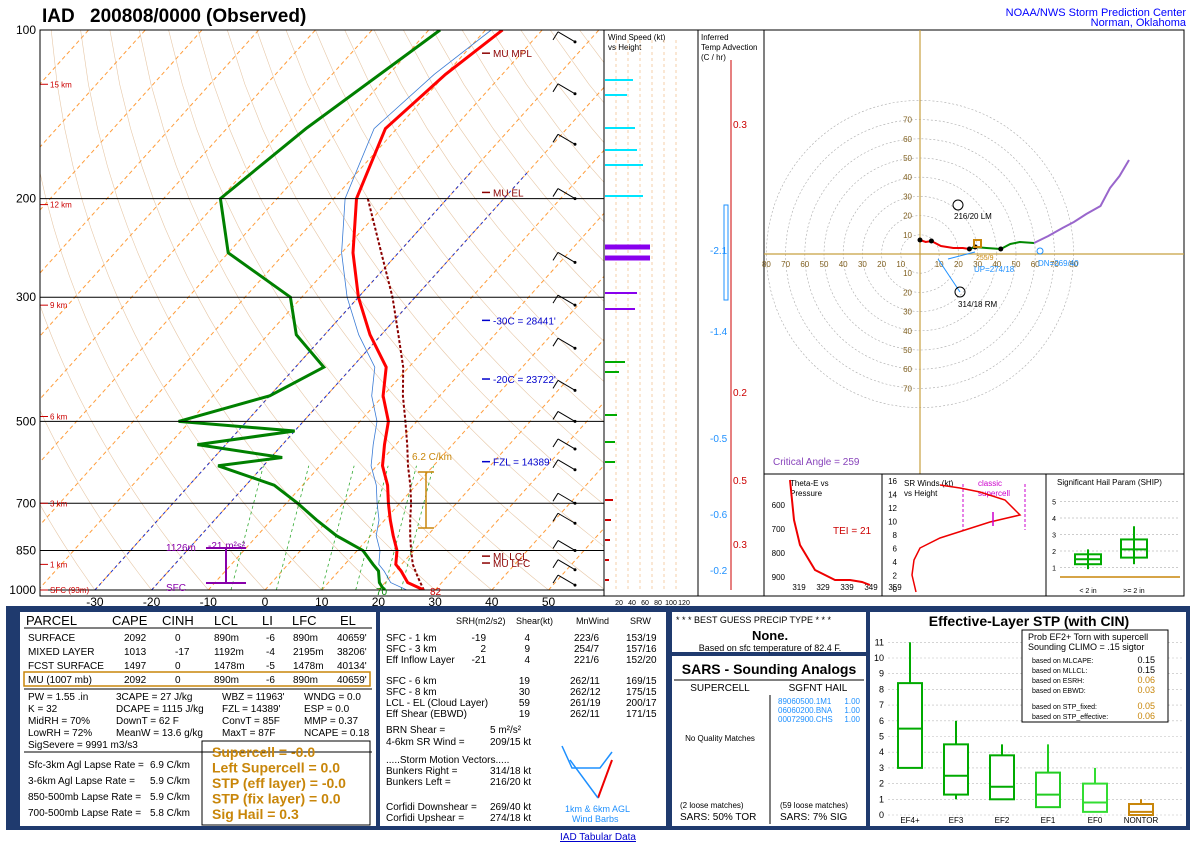  What do you see at coordinates (534, 621) in the screenshot?
I see `kinematic-header: Shear(kt)` at bounding box center [534, 621].